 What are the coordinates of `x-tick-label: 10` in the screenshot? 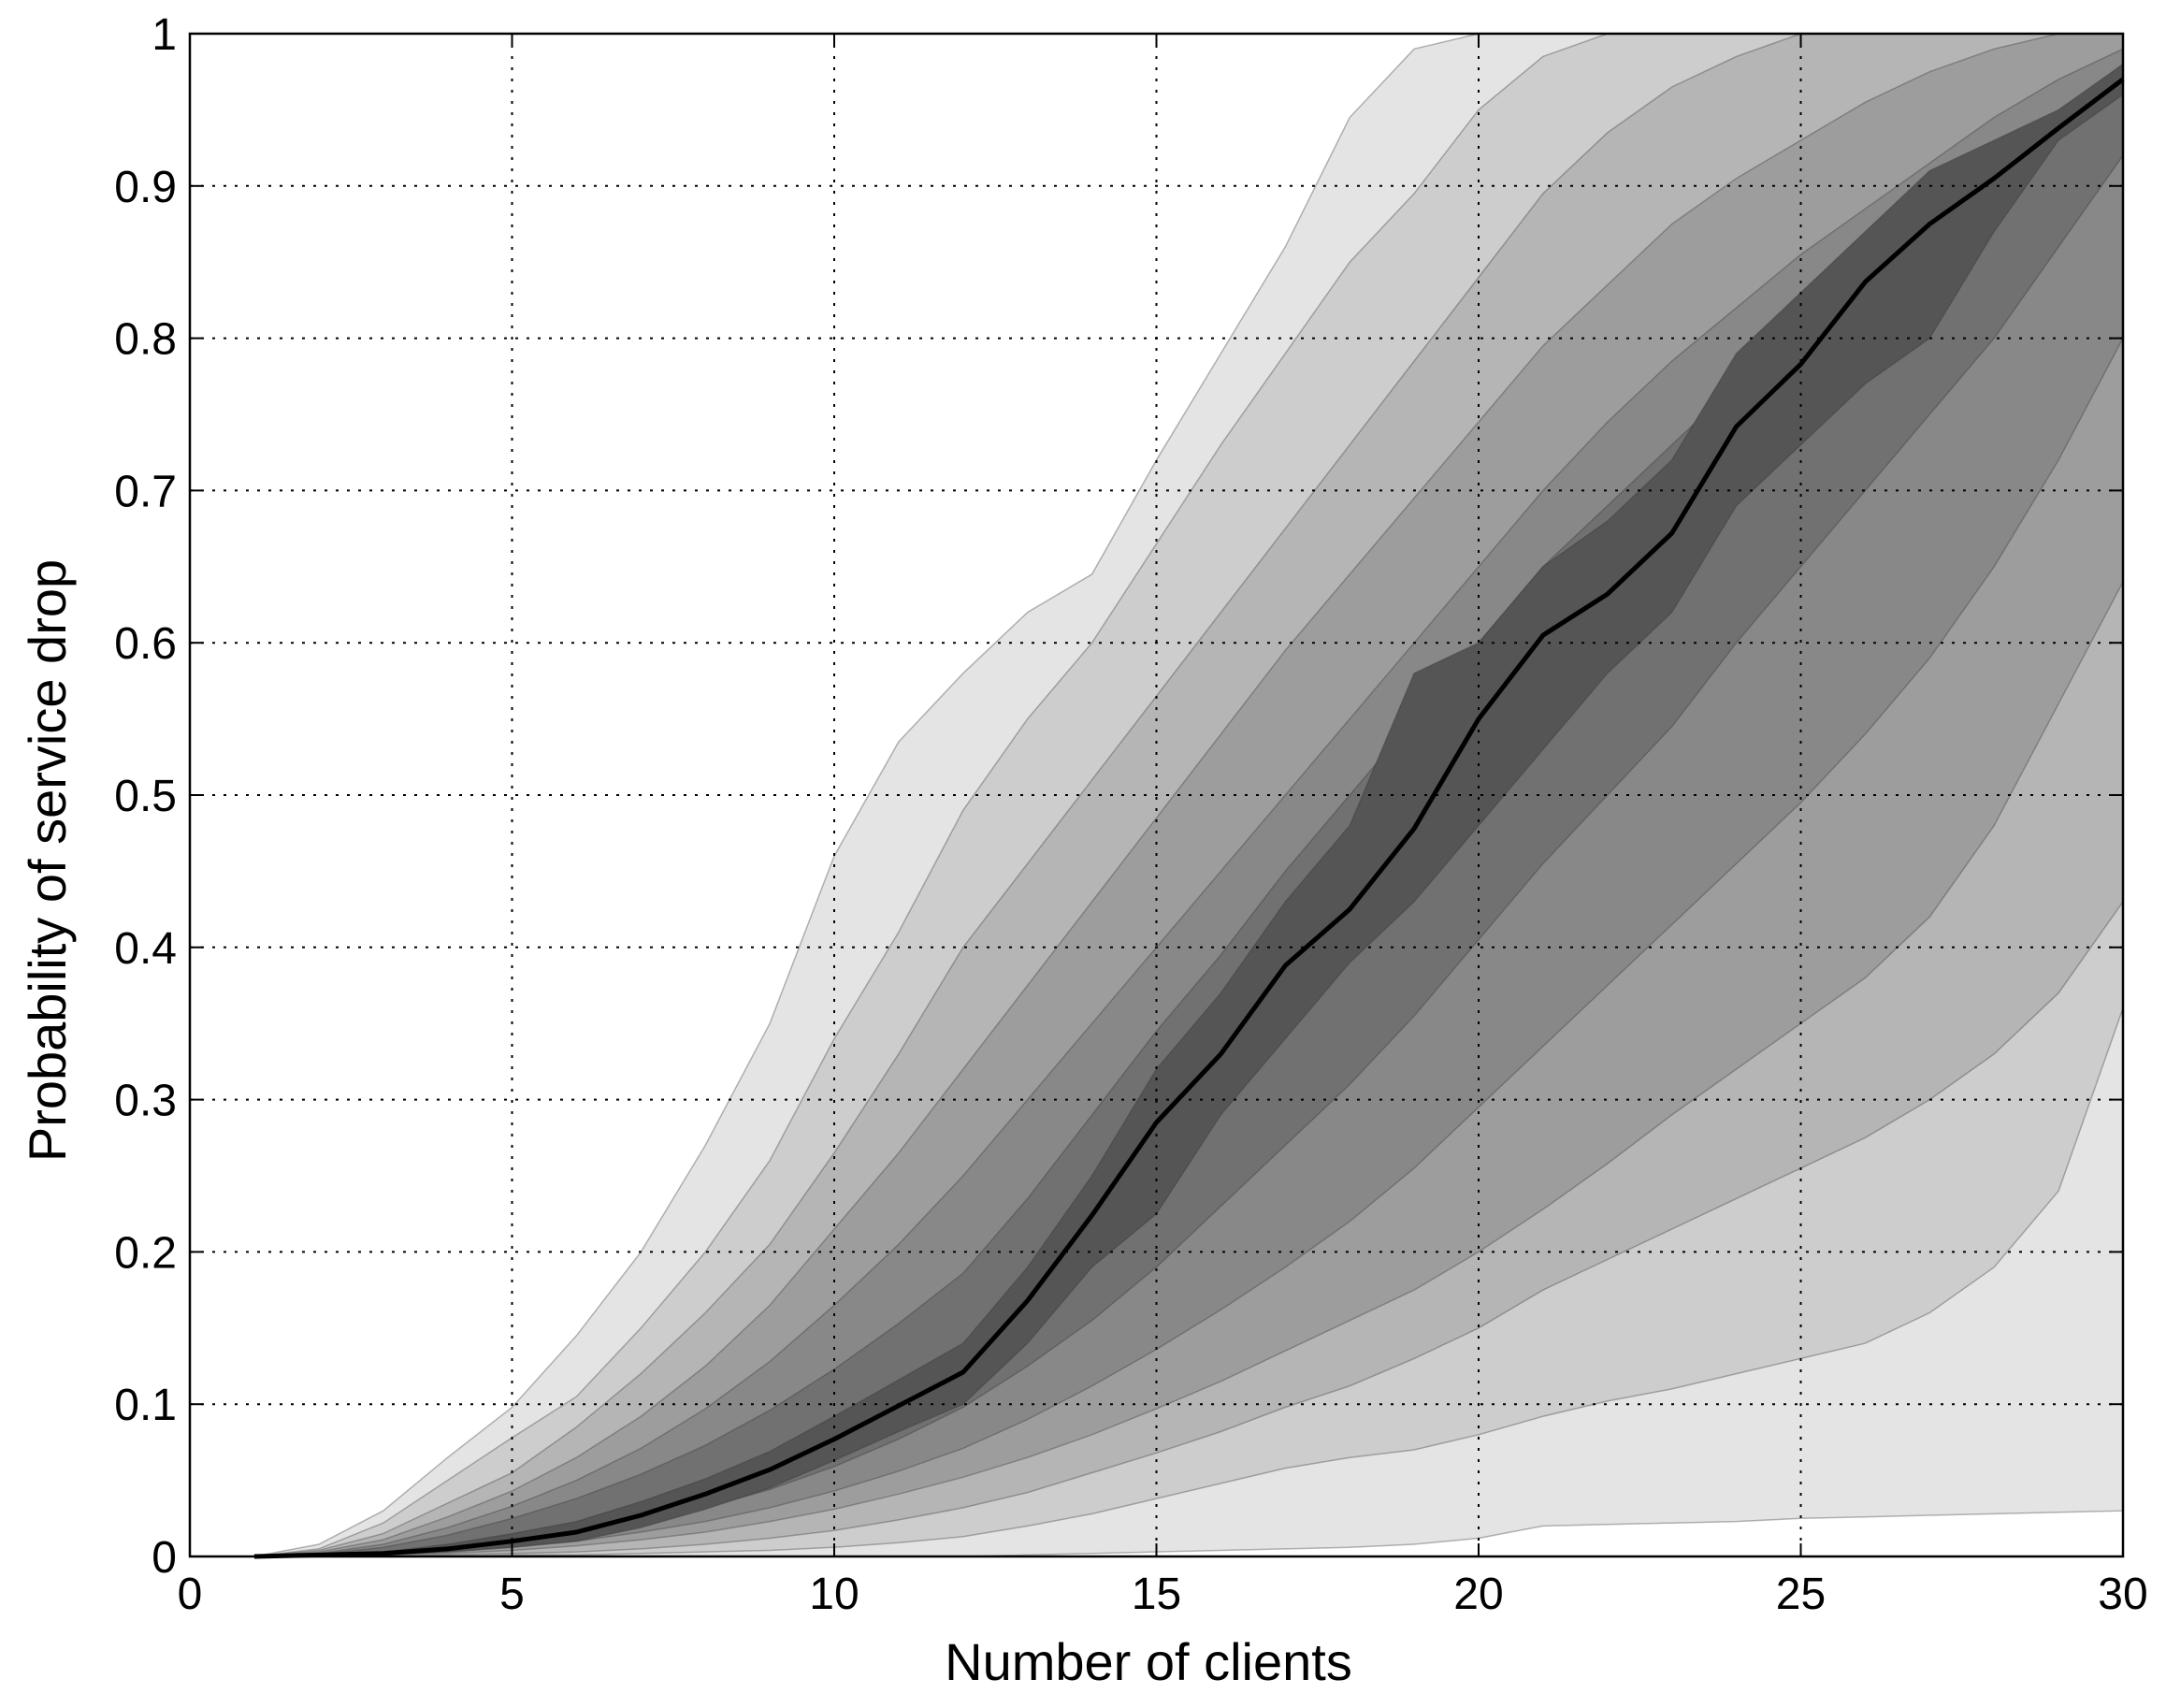 It's located at (834, 1594).